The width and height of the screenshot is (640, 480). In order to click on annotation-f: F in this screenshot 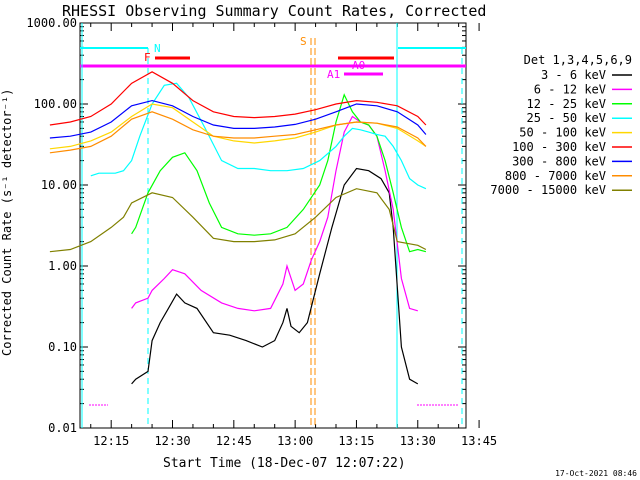, I will do `click(147, 57)`.